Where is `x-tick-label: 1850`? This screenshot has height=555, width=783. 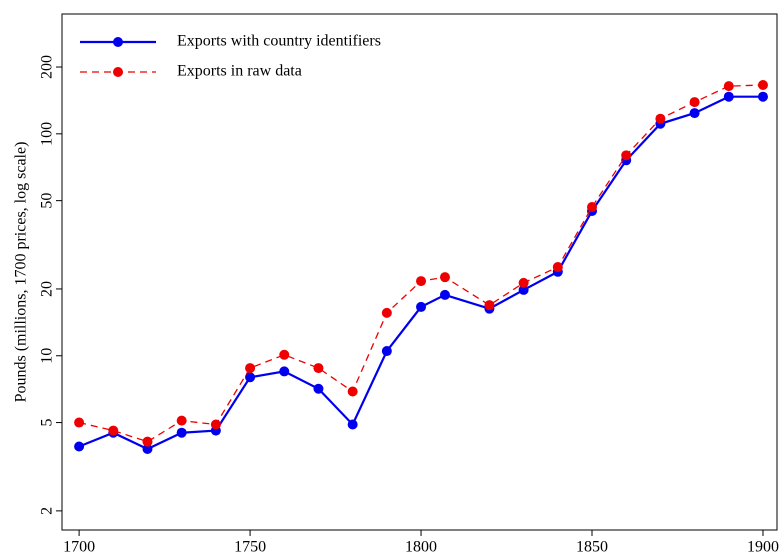
x-tick-label: 1850 is located at coordinates (592, 547).